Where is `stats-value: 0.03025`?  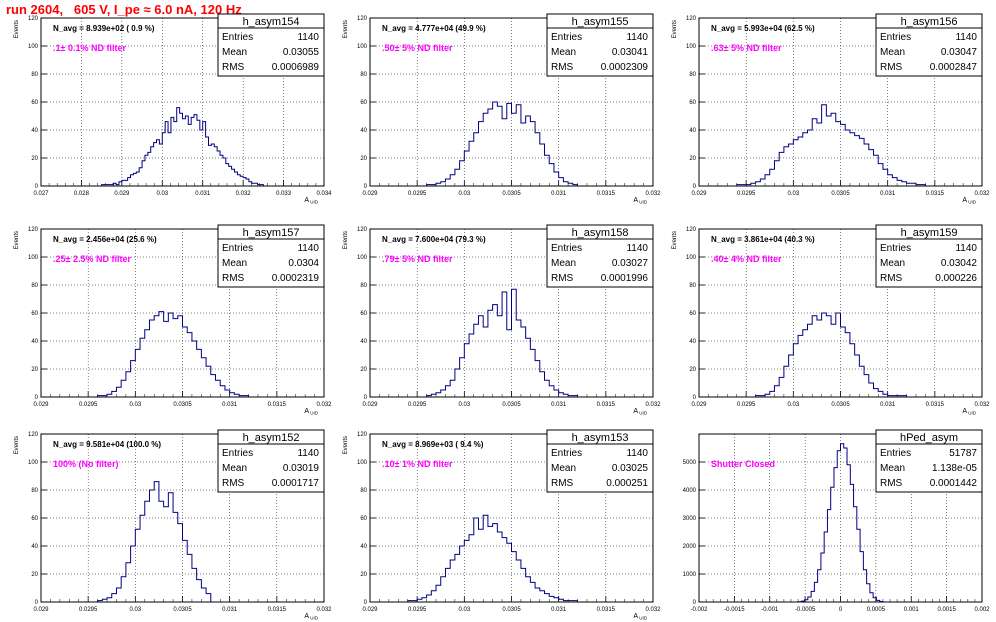
stats-value: 0.03025 is located at coordinates (630, 468).